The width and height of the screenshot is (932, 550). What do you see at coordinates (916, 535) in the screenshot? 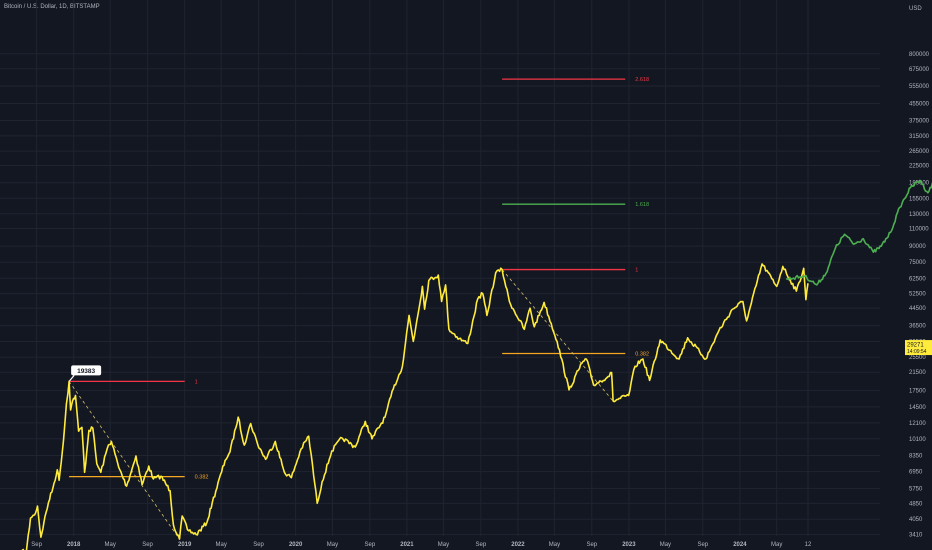
I see `y-tick-label: 3410` at bounding box center [916, 535].